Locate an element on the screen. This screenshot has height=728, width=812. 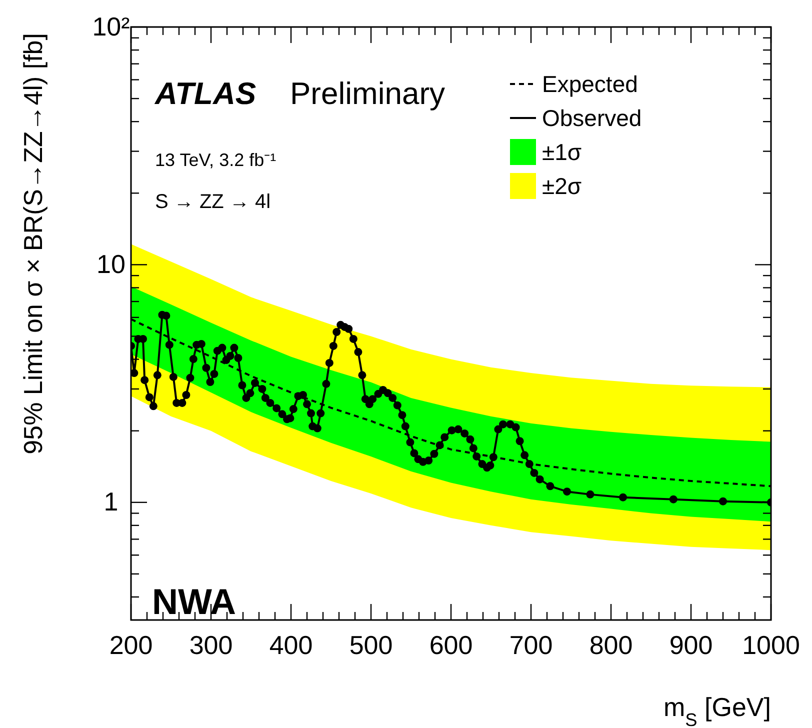
x-tick-label: 200 is located at coordinates (131, 645).